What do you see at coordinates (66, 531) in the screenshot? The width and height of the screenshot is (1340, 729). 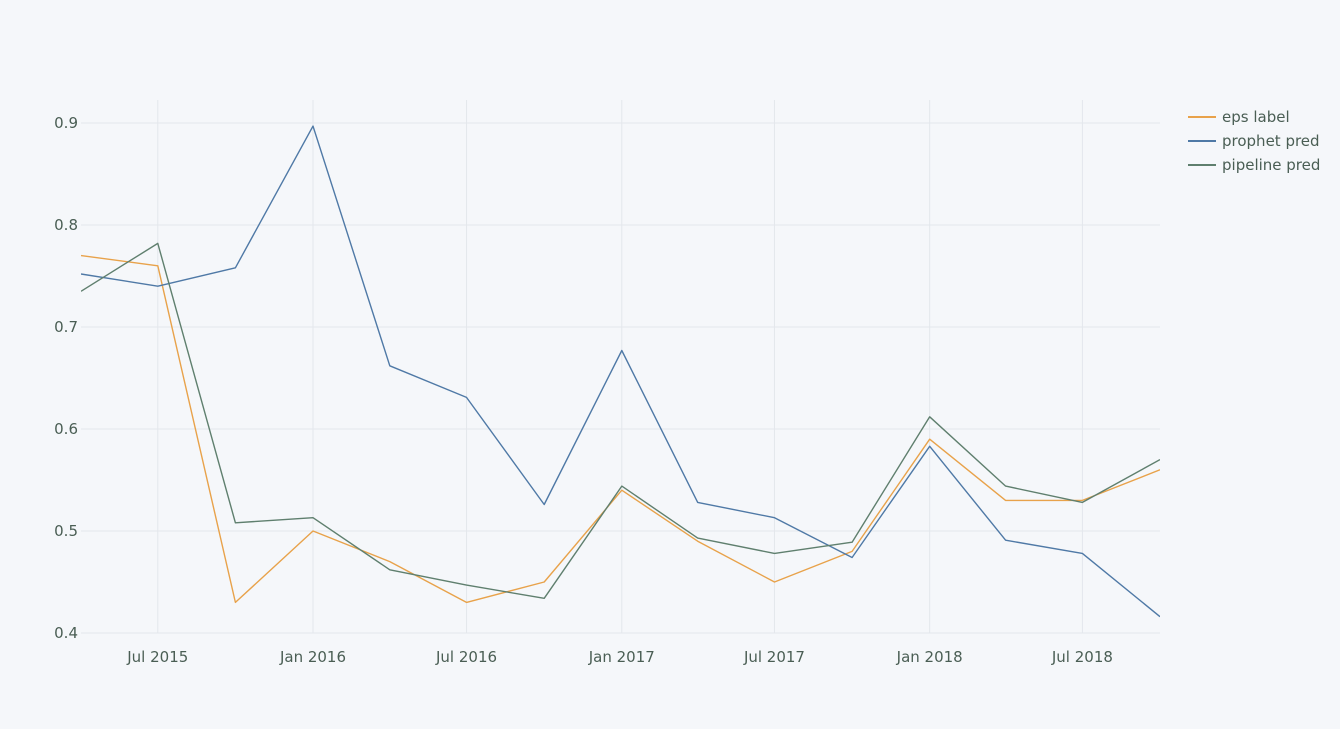 I see `y-tick-label: 0.5` at bounding box center [66, 531].